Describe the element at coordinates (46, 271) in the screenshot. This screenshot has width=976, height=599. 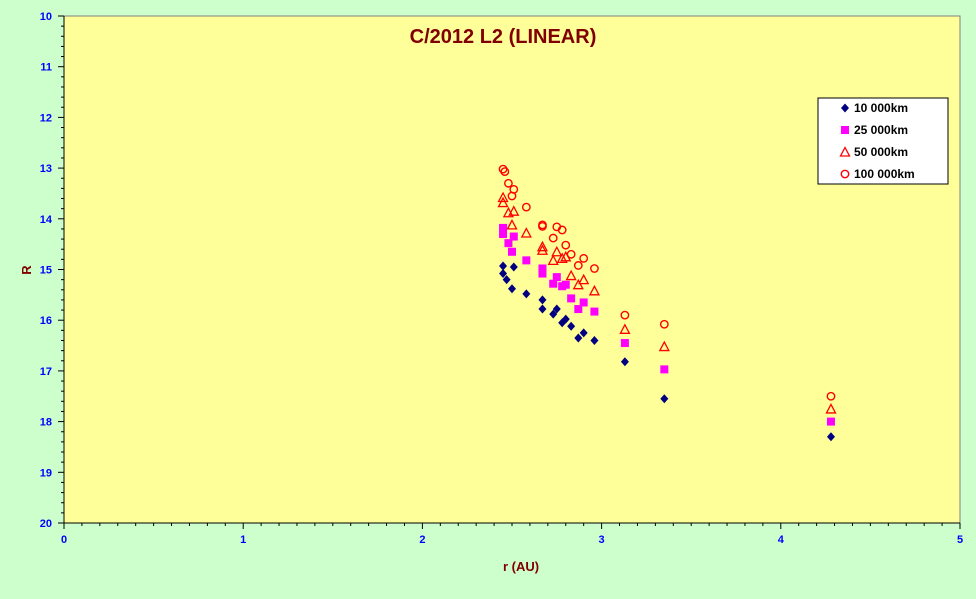
I see `y-tick-label: 15` at that location.